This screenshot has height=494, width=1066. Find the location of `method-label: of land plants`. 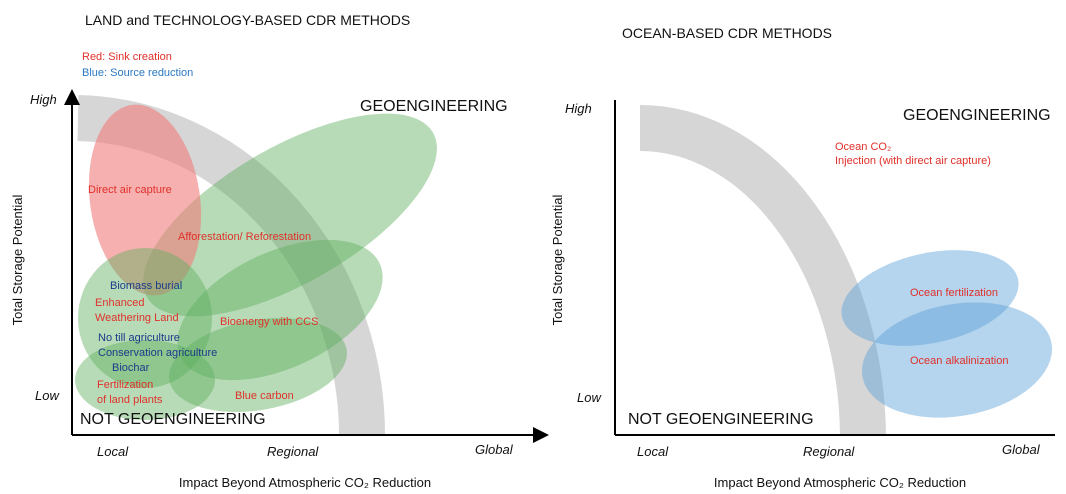

method-label: of land plants is located at coordinates (130, 400).